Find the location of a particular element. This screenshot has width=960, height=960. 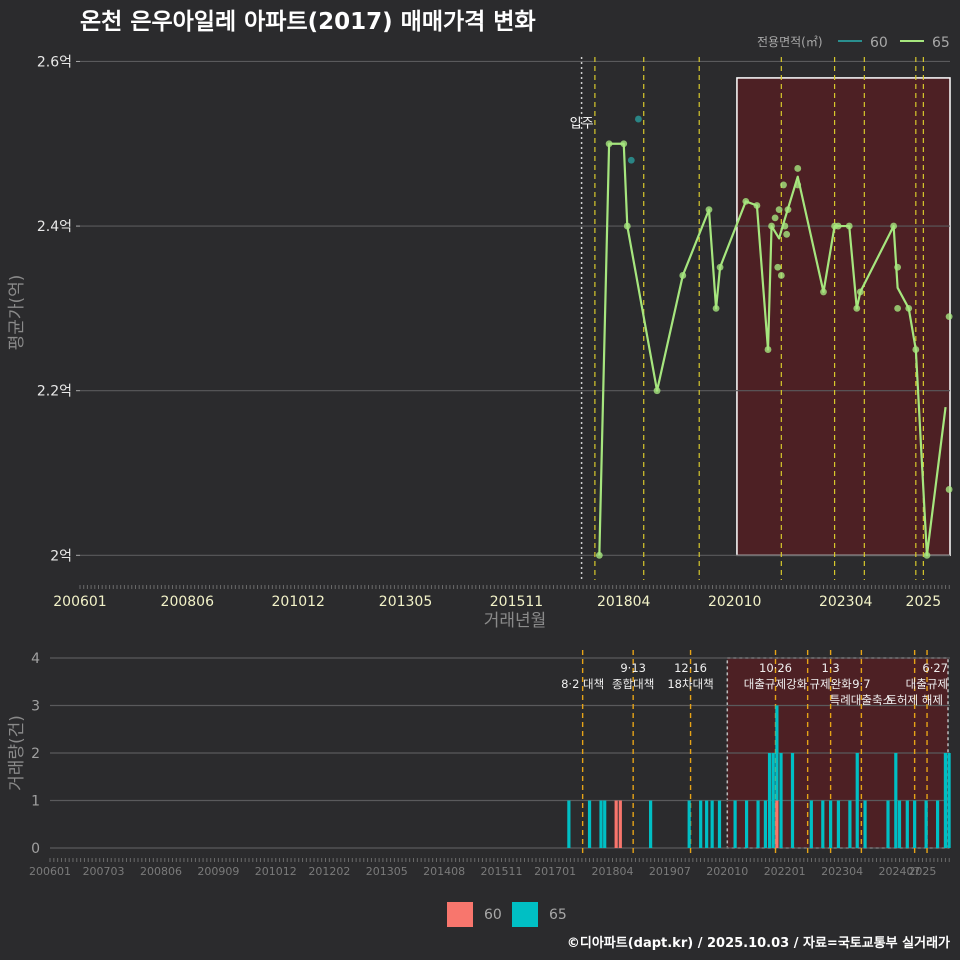

x-tick-label-3: 201305 is located at coordinates (405, 602).